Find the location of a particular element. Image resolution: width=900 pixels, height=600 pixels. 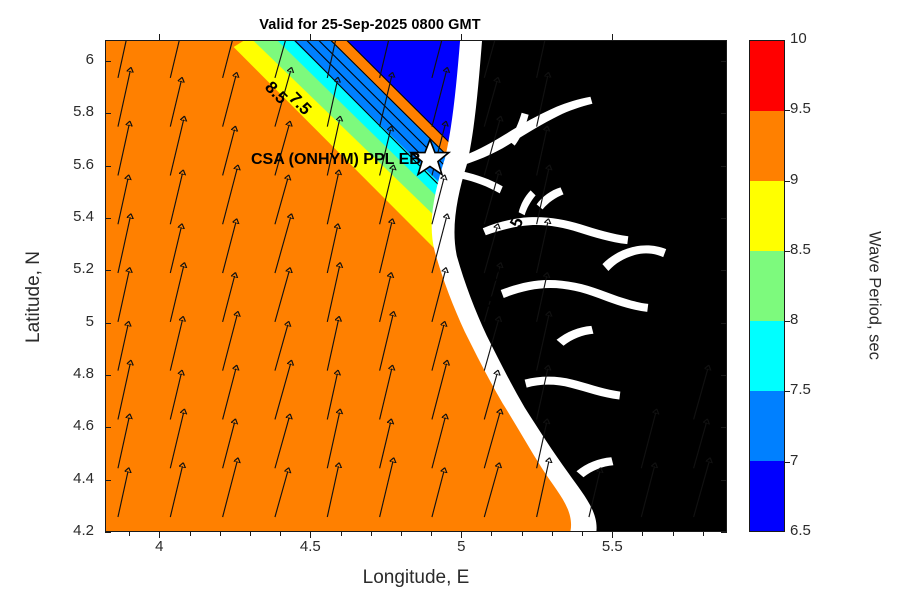

x-axis-tick-label: 5.5 is located at coordinates (612, 546).